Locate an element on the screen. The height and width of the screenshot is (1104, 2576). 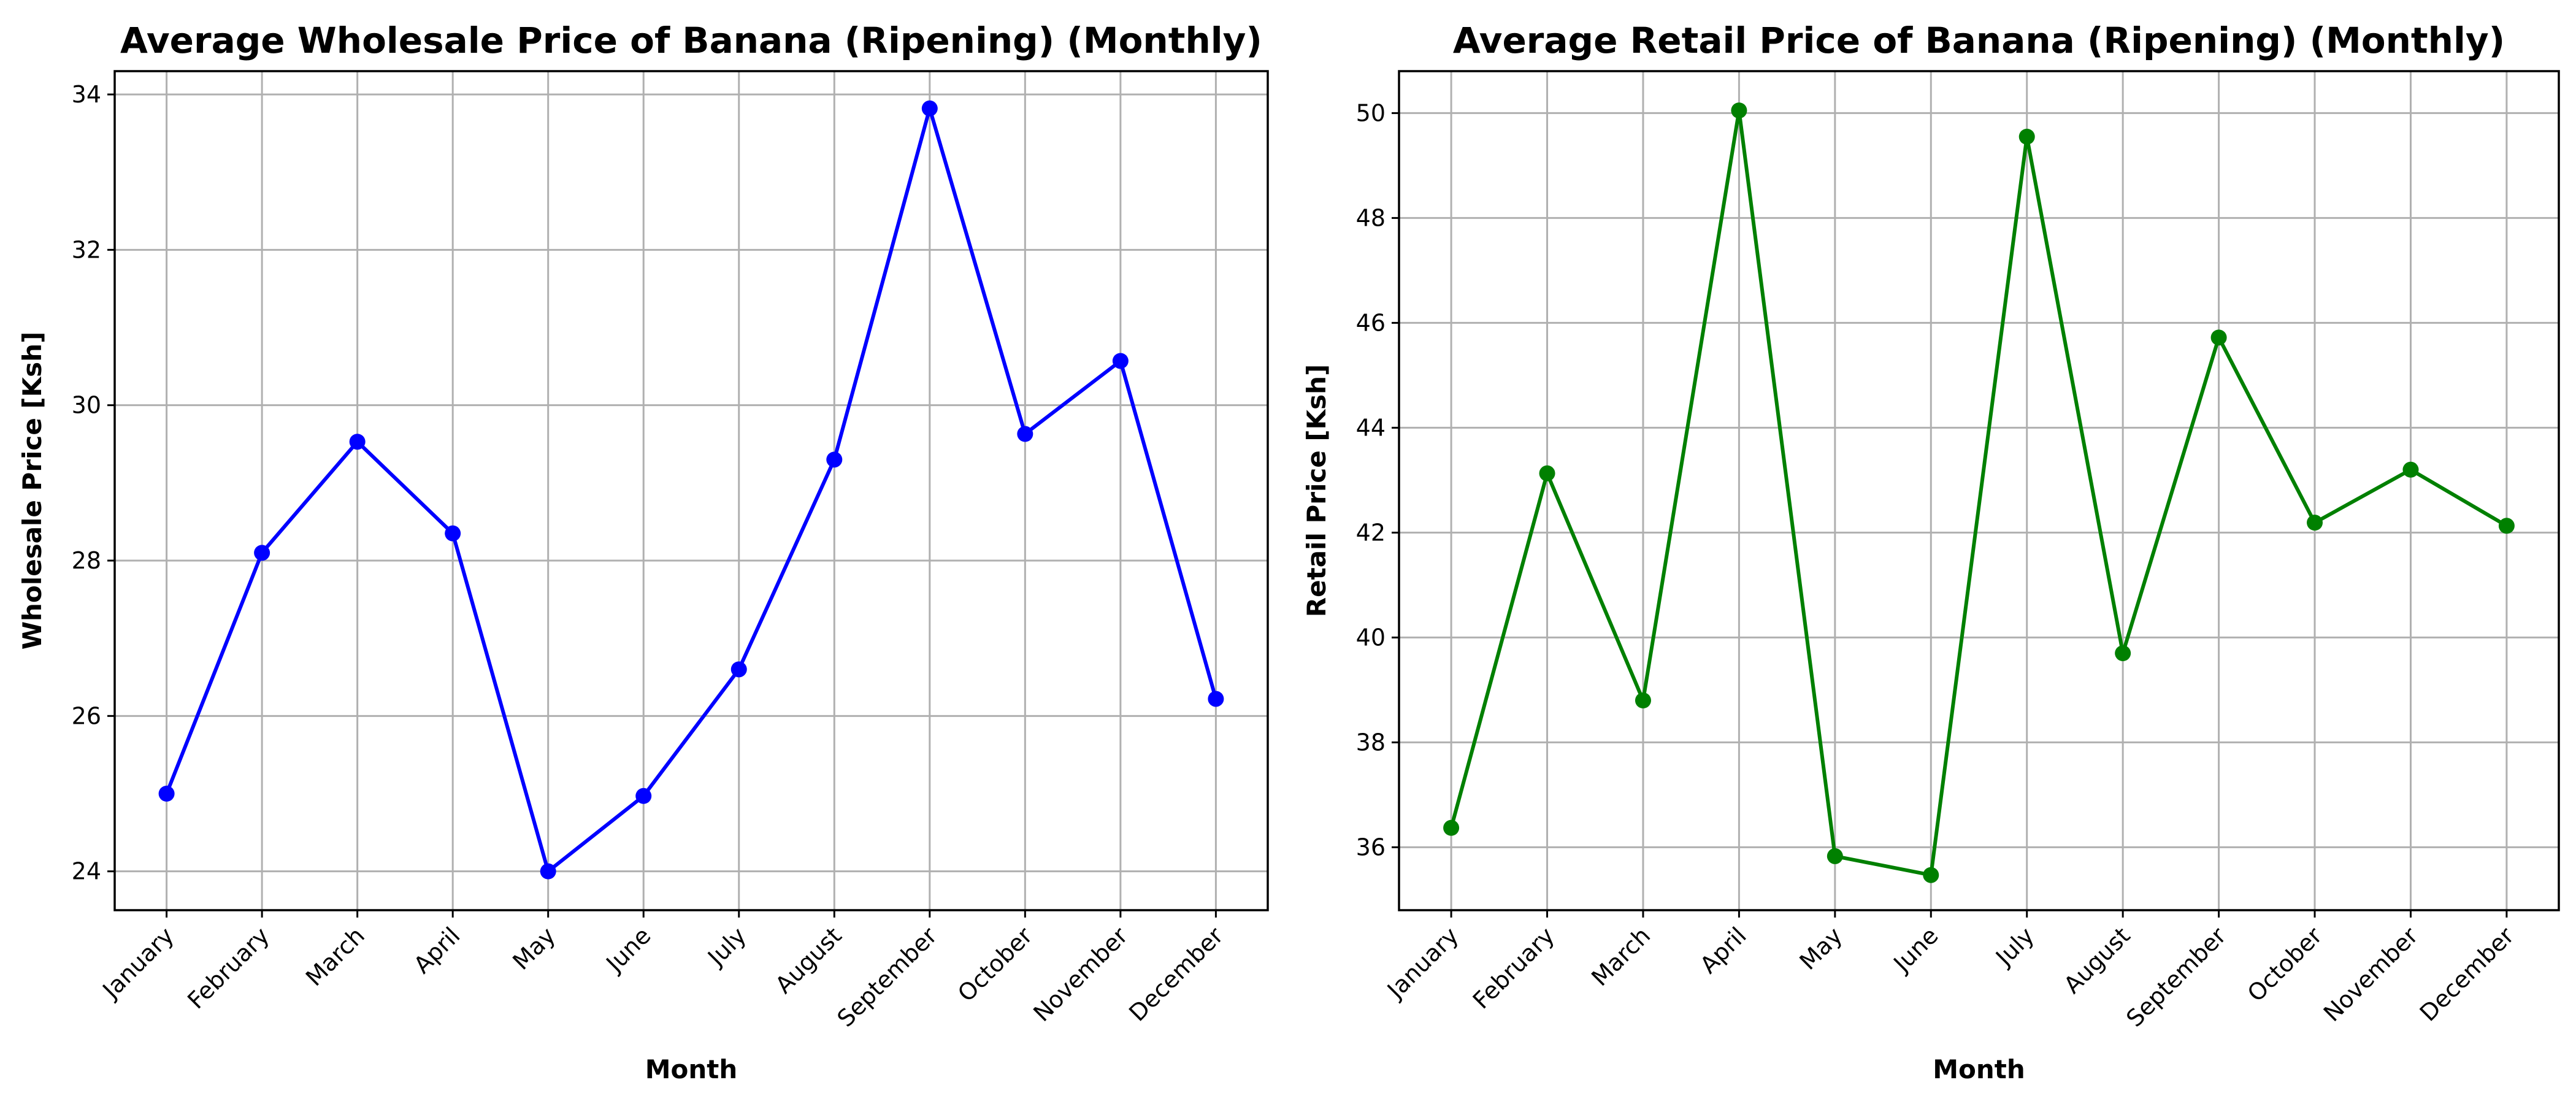
y-tick-label: 44 is located at coordinates (1371, 427).